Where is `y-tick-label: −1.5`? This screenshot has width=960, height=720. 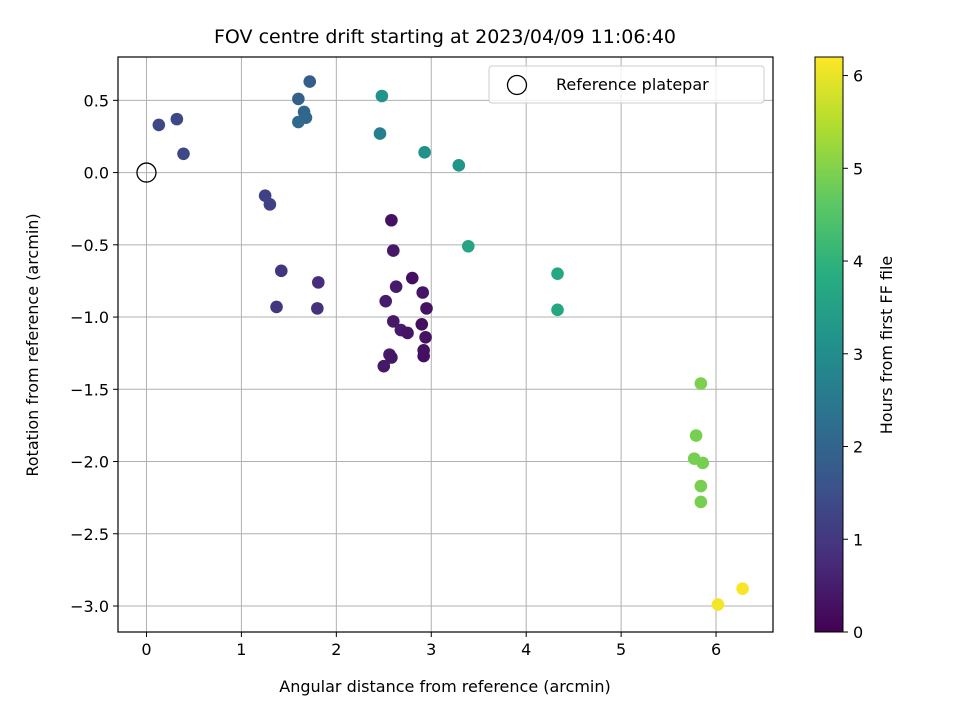
y-tick-label: −1.5 is located at coordinates (89, 389).